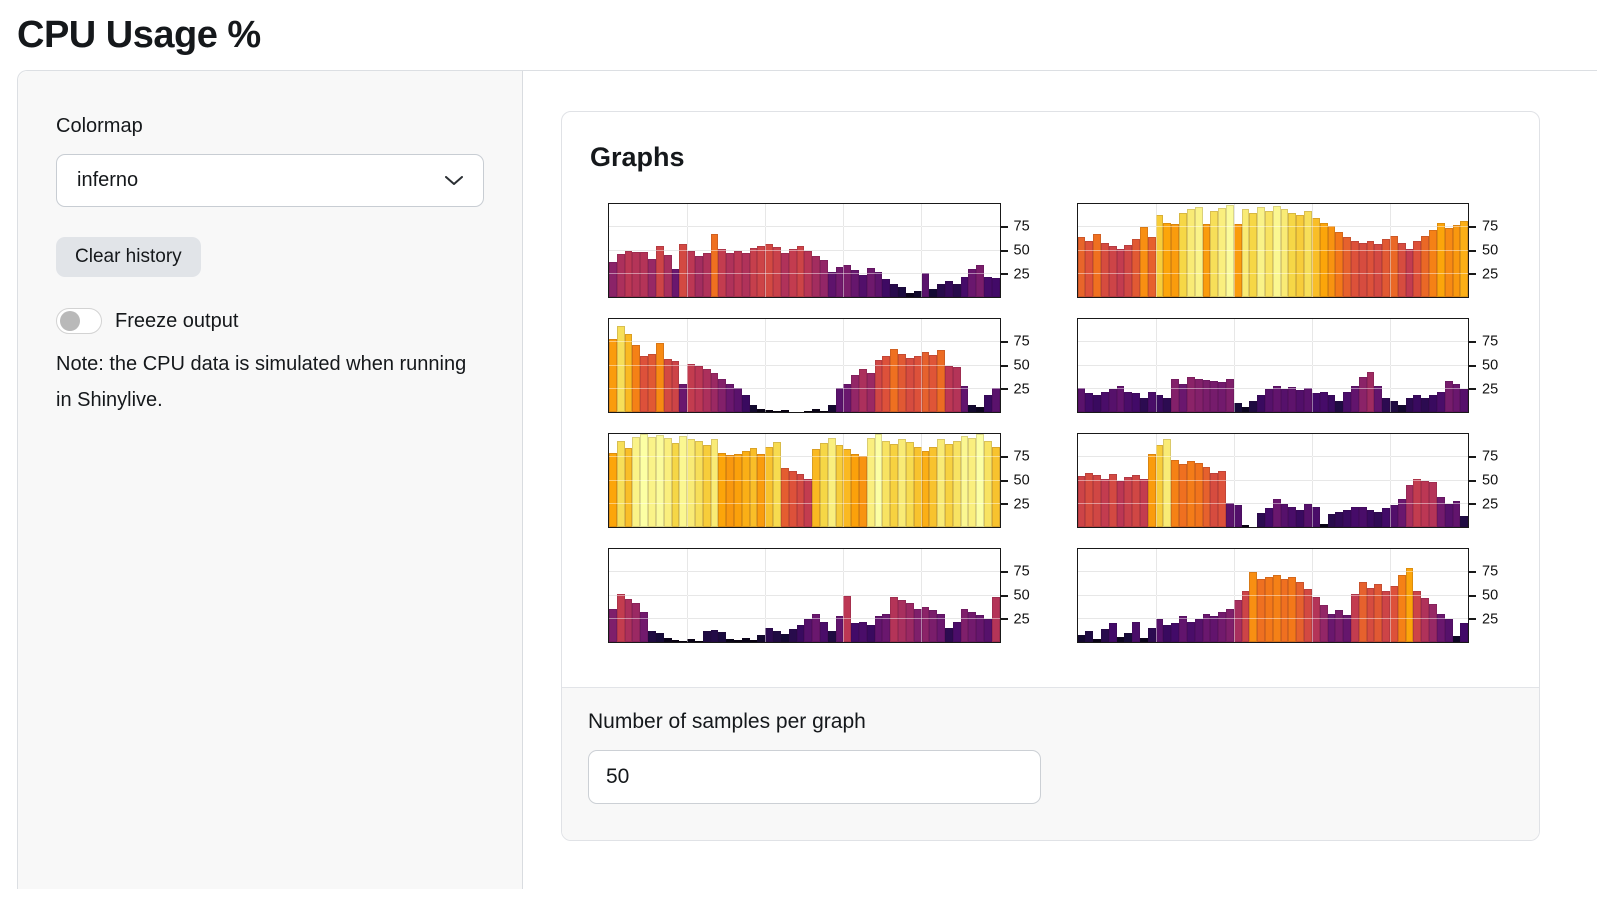 The image size is (1597, 906). What do you see at coordinates (270, 180) in the screenshot?
I see `colormap-select: inferno` at bounding box center [270, 180].